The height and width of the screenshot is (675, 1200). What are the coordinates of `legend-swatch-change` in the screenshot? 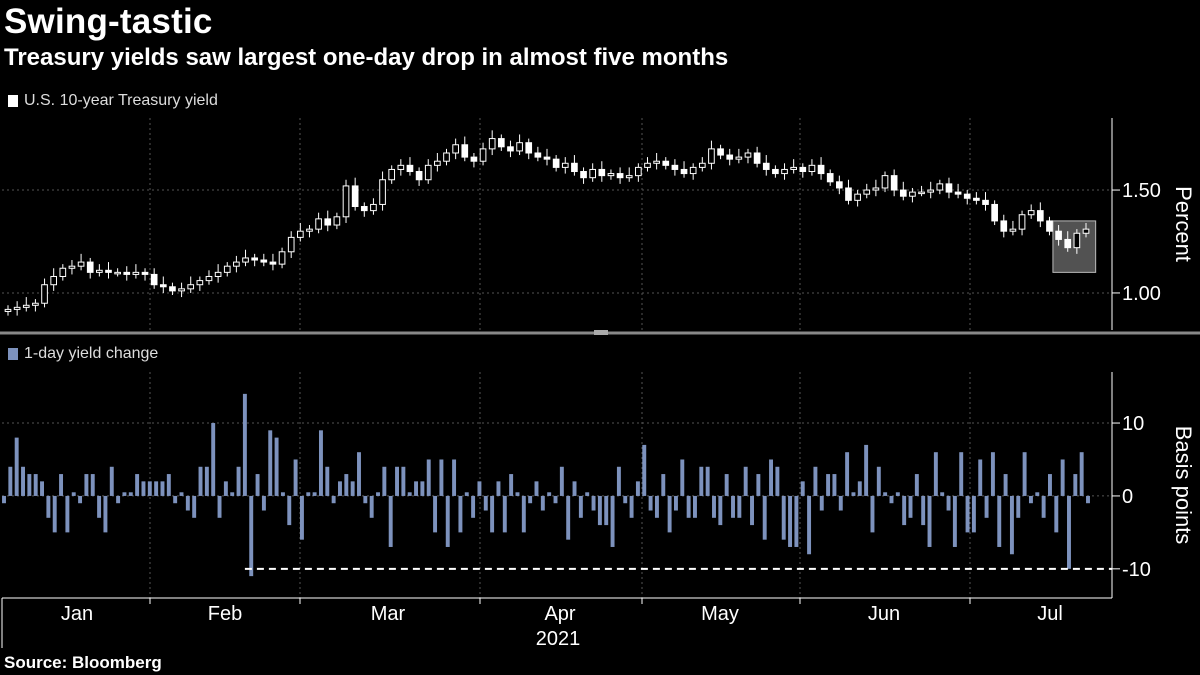 It's located at (13, 354).